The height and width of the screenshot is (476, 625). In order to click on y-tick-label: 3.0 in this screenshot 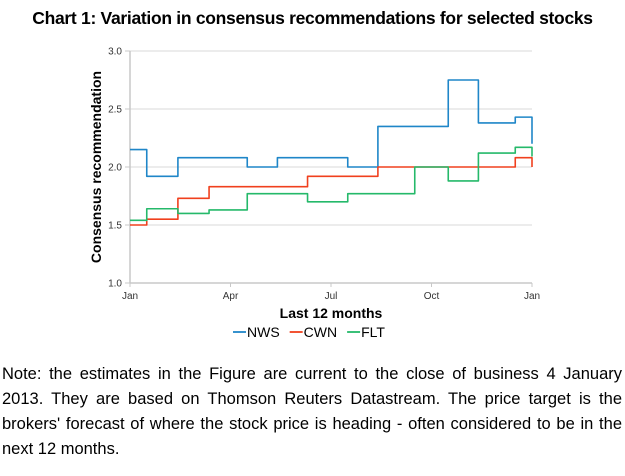, I will do `click(115, 52)`.